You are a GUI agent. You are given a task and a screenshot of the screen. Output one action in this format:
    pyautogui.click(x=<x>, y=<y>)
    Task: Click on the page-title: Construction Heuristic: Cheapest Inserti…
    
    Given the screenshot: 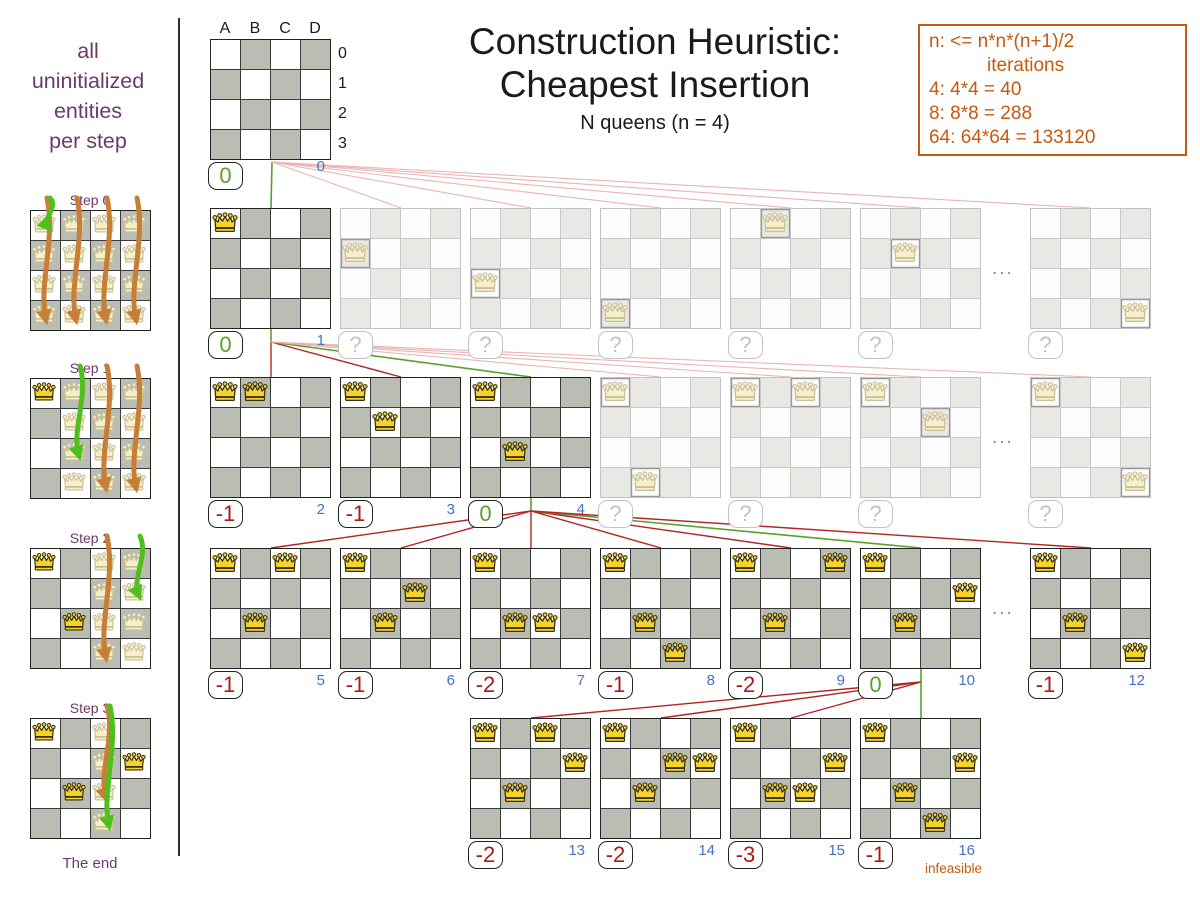 What is the action you would take?
    pyautogui.click(x=655, y=63)
    